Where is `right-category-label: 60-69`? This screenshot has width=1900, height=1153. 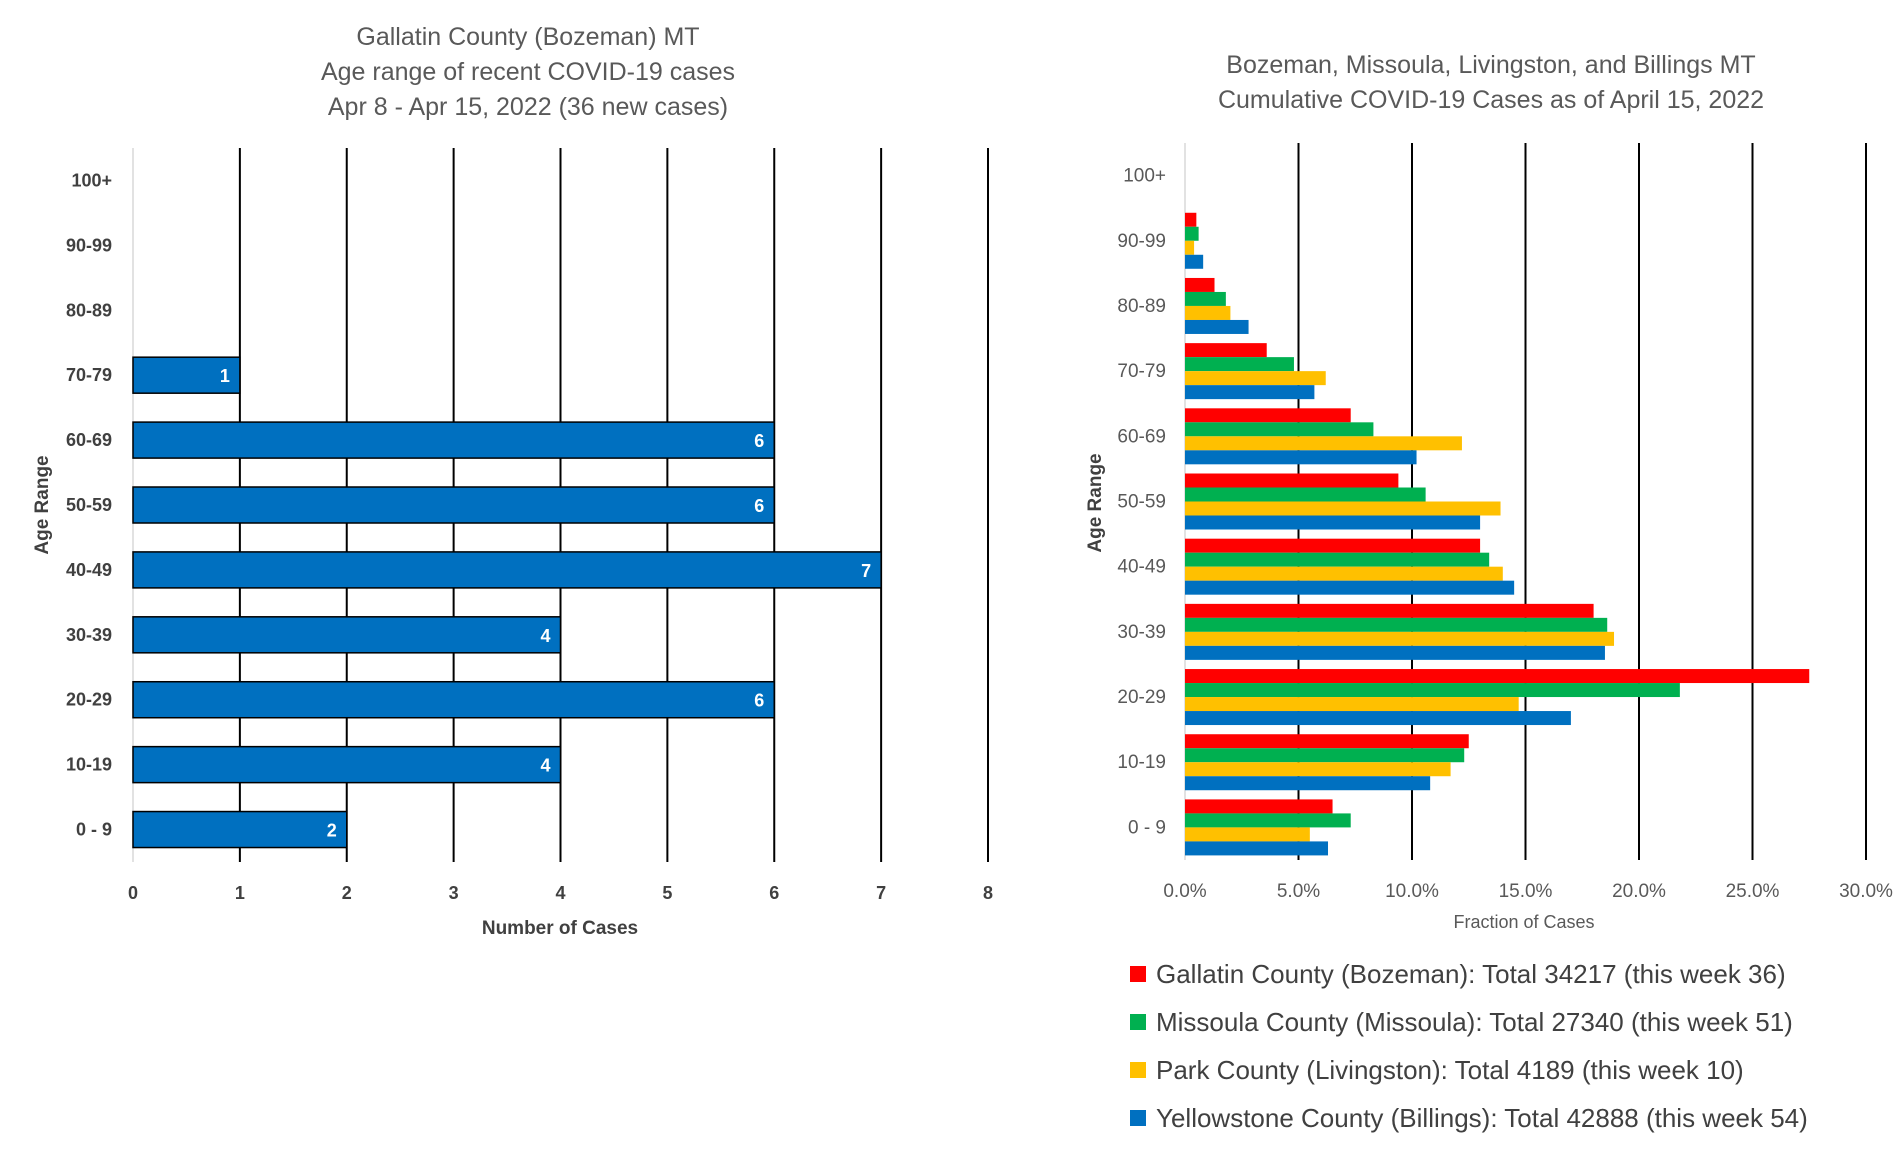
right-category-label: 60-69 is located at coordinates (1141, 436).